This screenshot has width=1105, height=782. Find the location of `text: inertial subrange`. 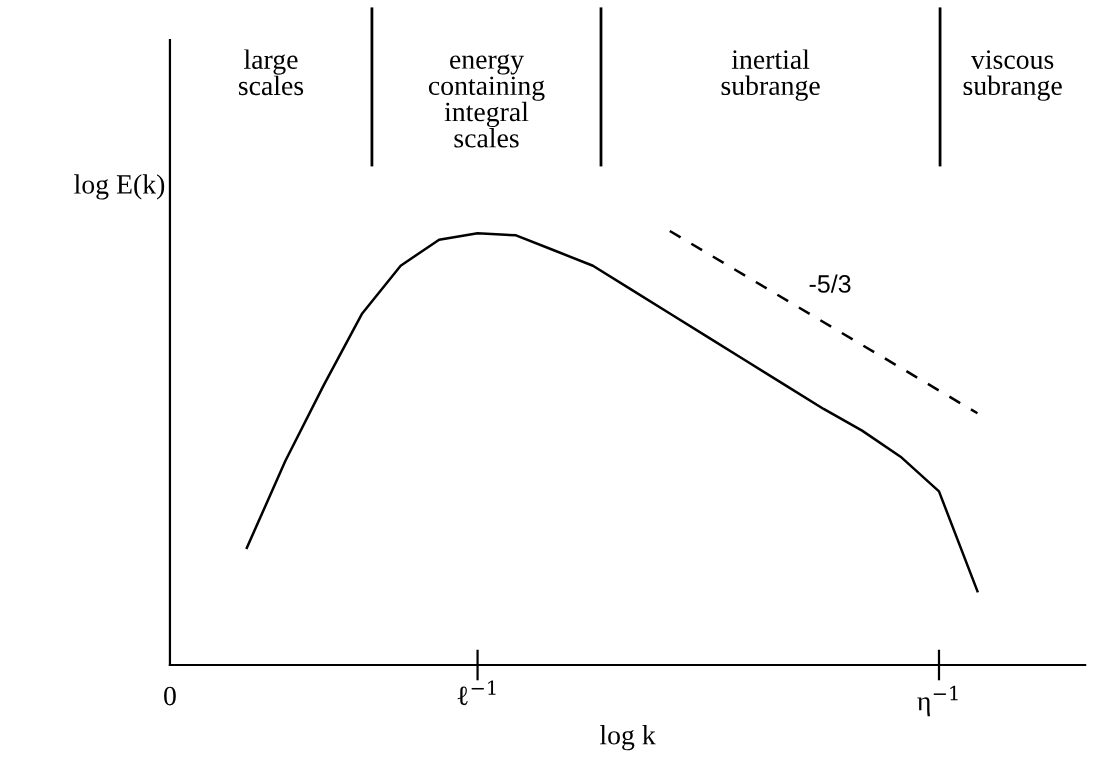

text: inertial subrange is located at coordinates (770, 75).